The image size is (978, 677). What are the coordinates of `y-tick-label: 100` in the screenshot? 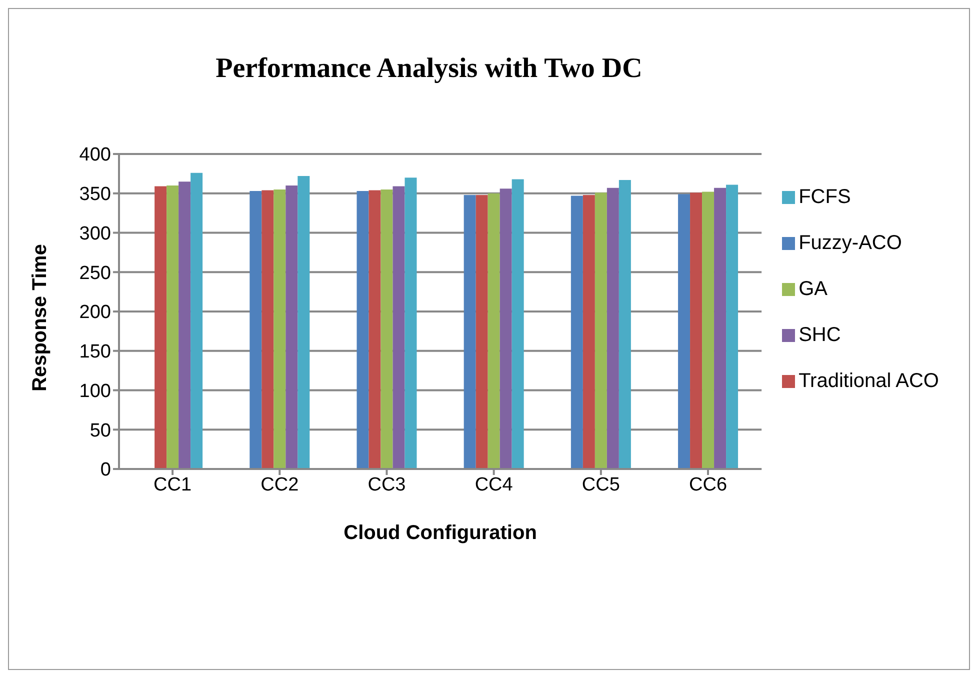 It's located at (95, 391).